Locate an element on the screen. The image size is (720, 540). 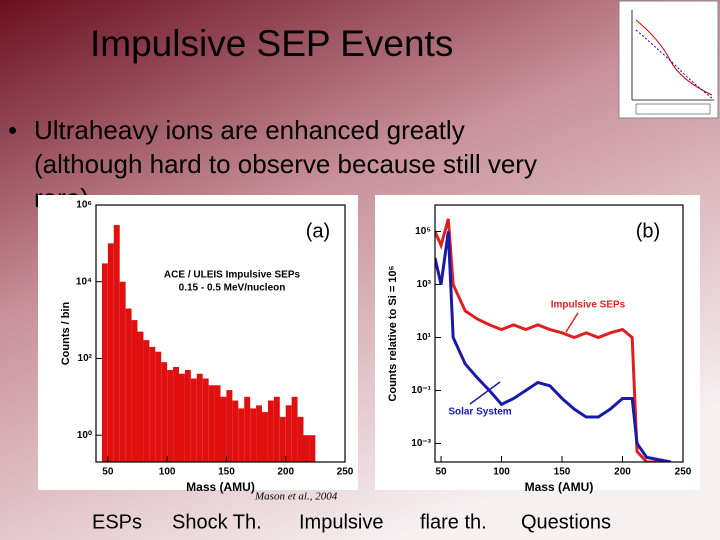
y-tick-label: 10⁰ is located at coordinates (84, 435).